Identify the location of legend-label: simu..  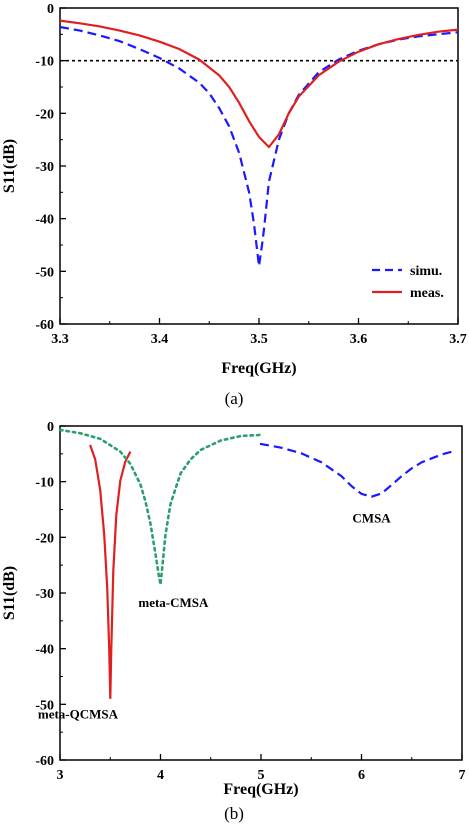
(426, 271).